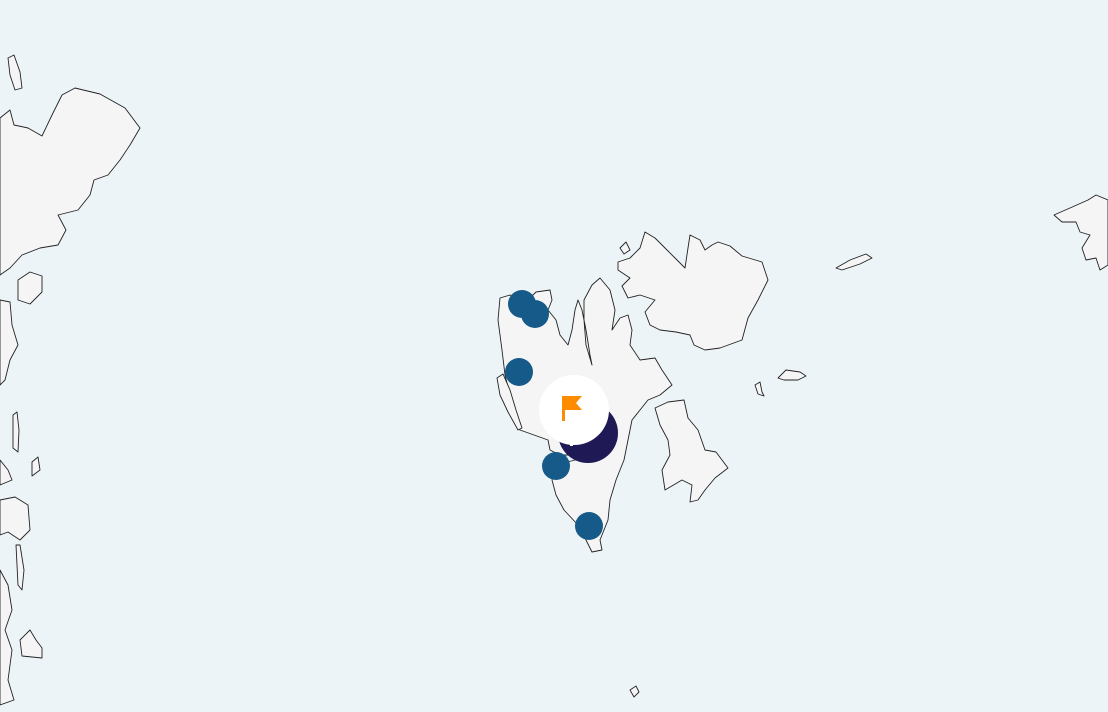 The image size is (1108, 712). I want to click on landmass-nordaustlandet, so click(693, 291).